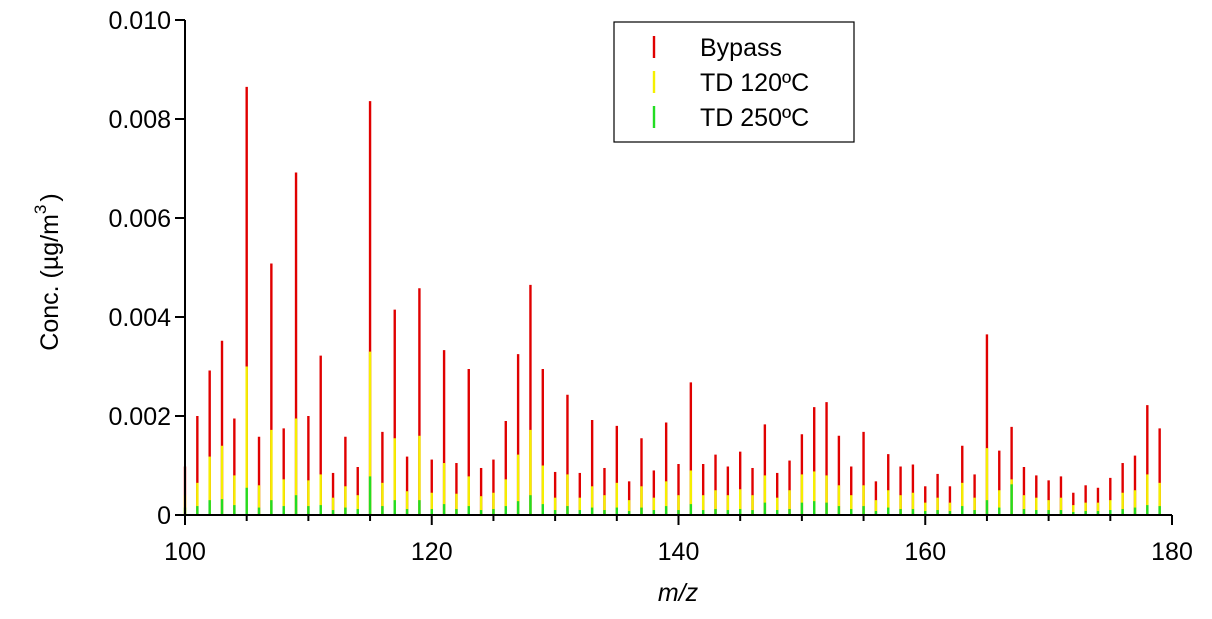 The width and height of the screenshot is (1212, 619). What do you see at coordinates (754, 83) in the screenshot?
I see `legend-label-2: TD 120ºC` at bounding box center [754, 83].